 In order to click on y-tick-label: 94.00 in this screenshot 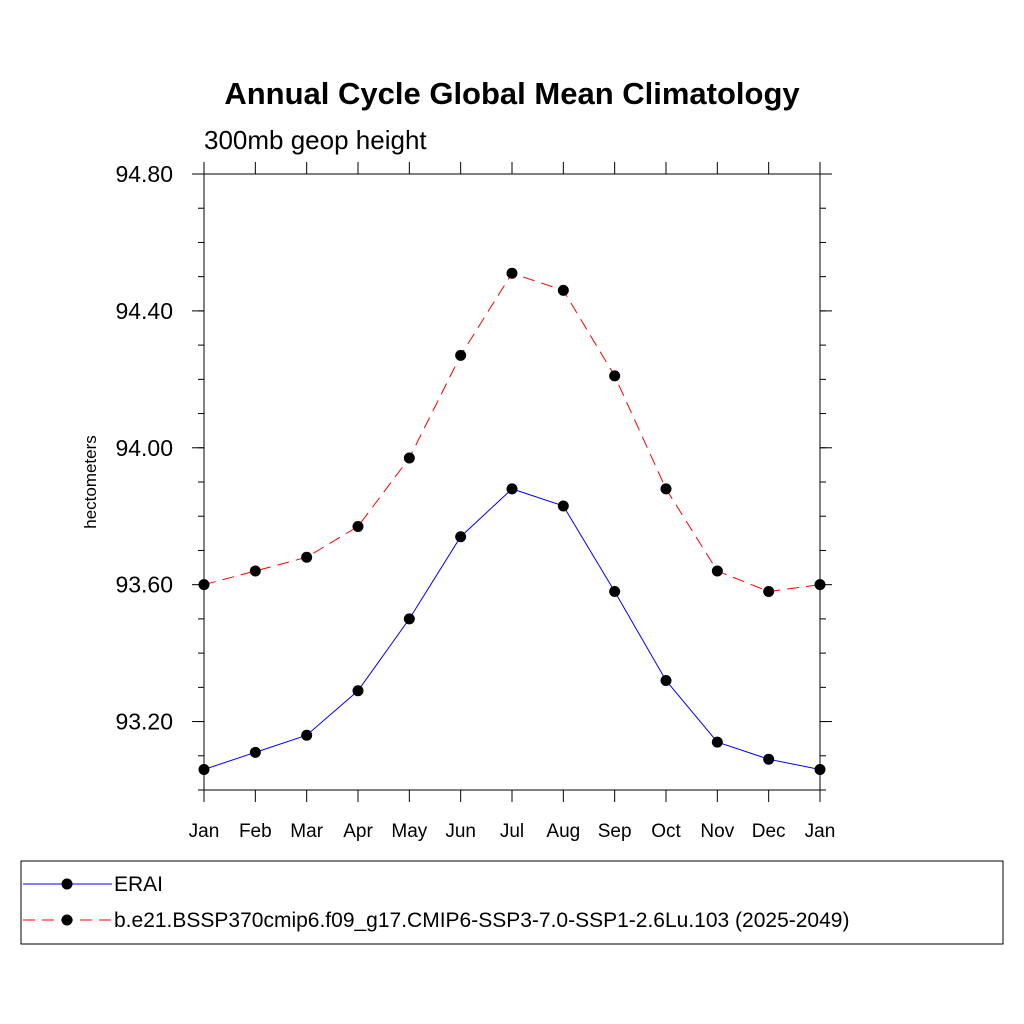, I will do `click(144, 448)`.